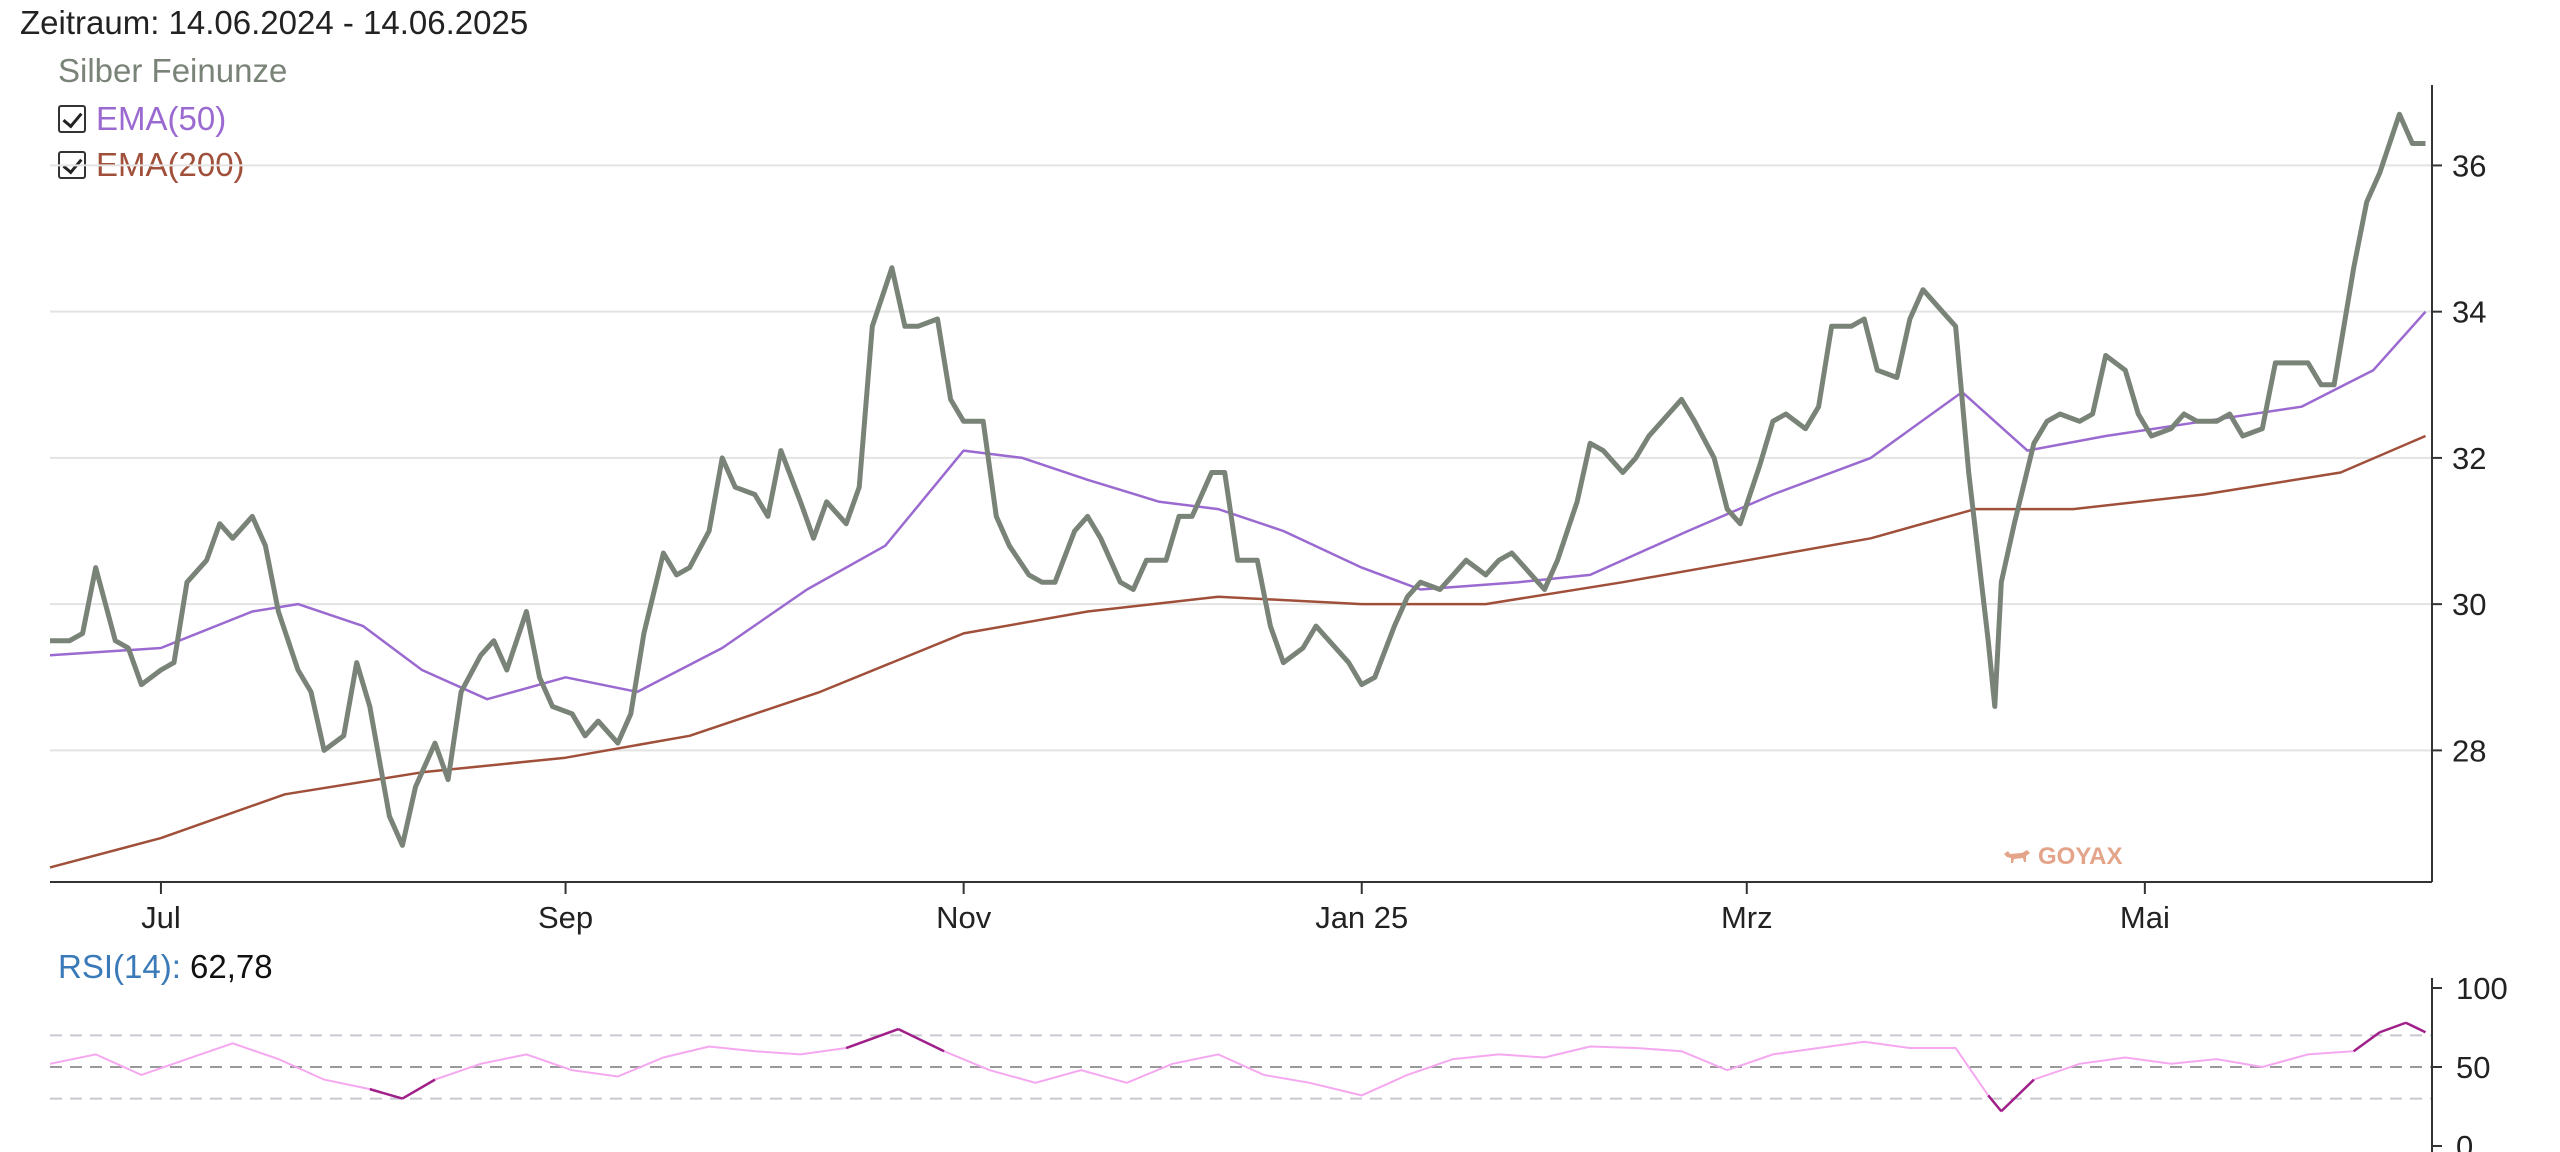 The image size is (2560, 1152). Describe the element at coordinates (2469, 312) in the screenshot. I see `y-tick-label: 34` at that location.